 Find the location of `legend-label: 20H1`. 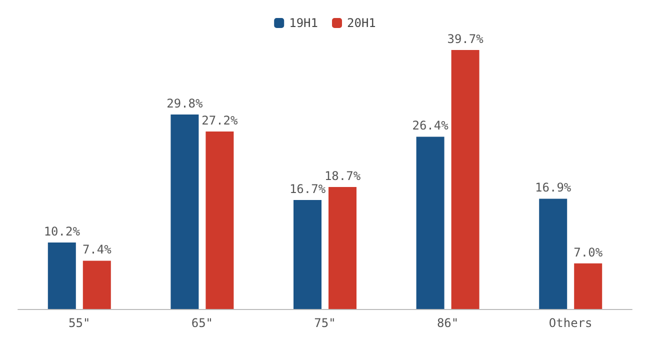

legend-label: 20H1 is located at coordinates (361, 23).